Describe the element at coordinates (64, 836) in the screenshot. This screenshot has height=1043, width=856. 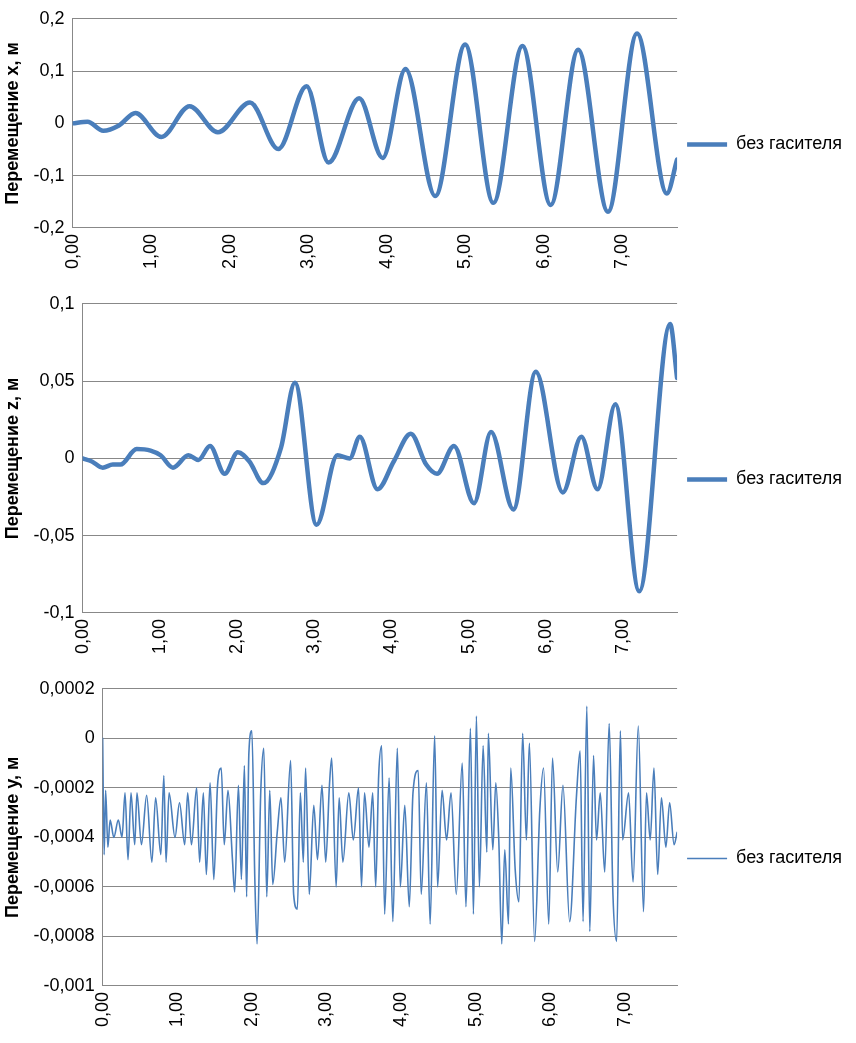
I see `y-tick-label: -0,0004` at that location.